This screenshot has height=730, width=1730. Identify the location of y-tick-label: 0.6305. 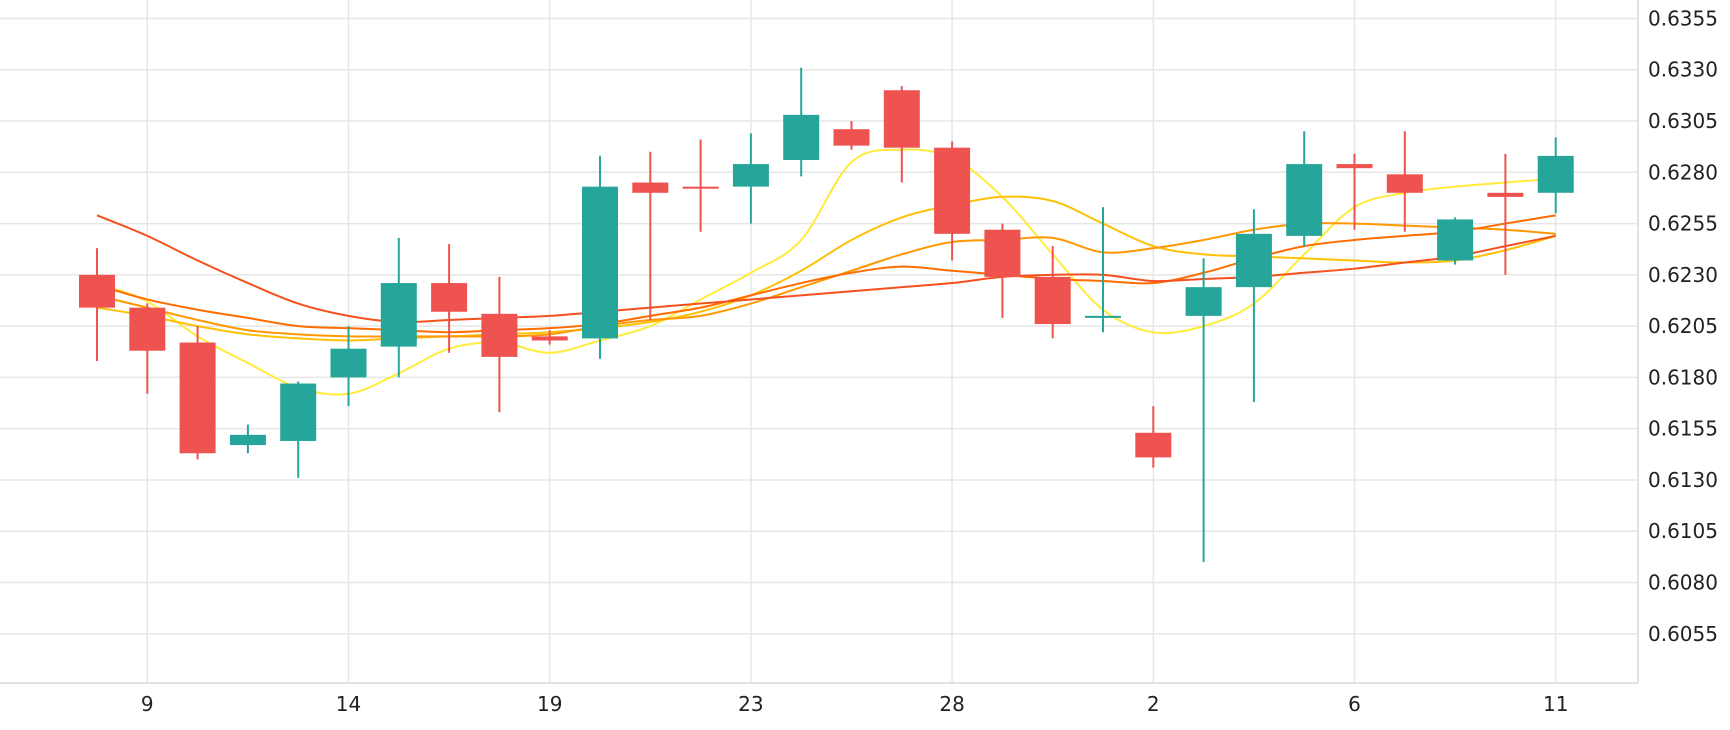
(1683, 121).